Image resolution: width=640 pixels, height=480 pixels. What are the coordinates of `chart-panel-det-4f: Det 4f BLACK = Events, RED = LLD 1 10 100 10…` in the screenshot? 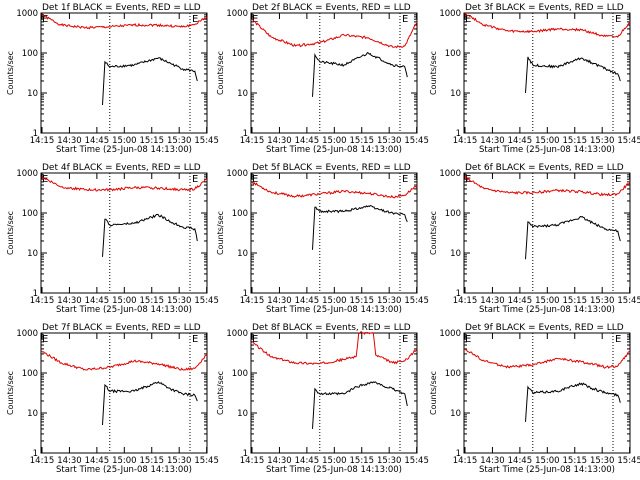 It's located at (112, 239).